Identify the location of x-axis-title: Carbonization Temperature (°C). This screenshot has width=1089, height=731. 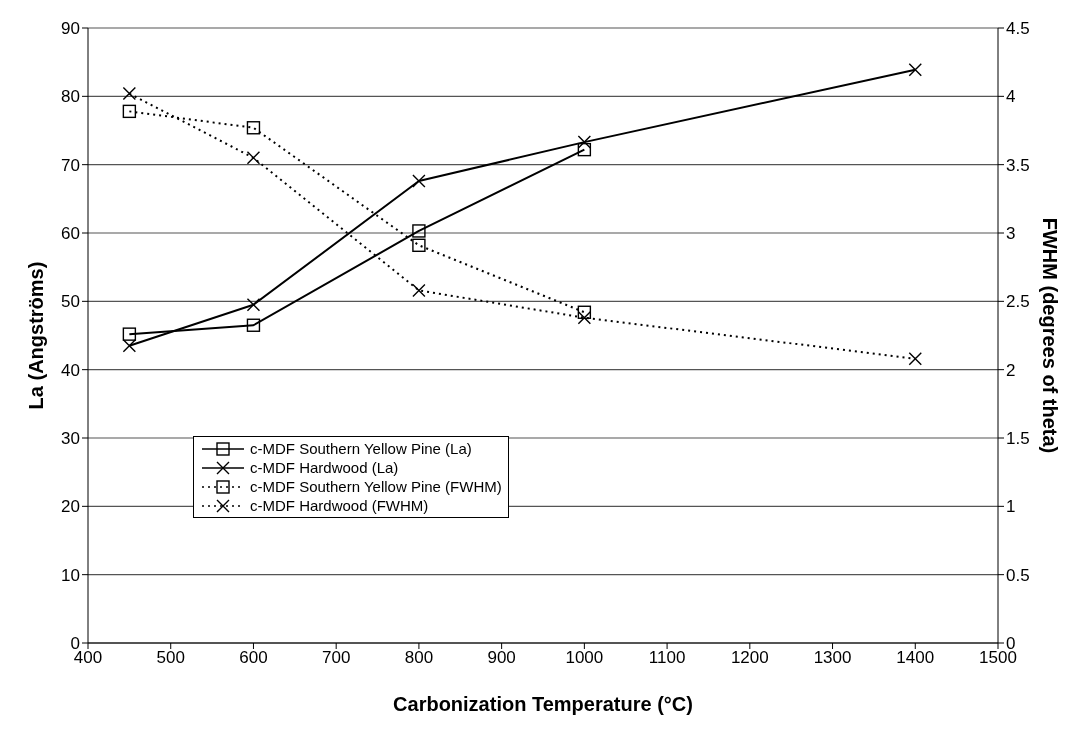
(543, 704).